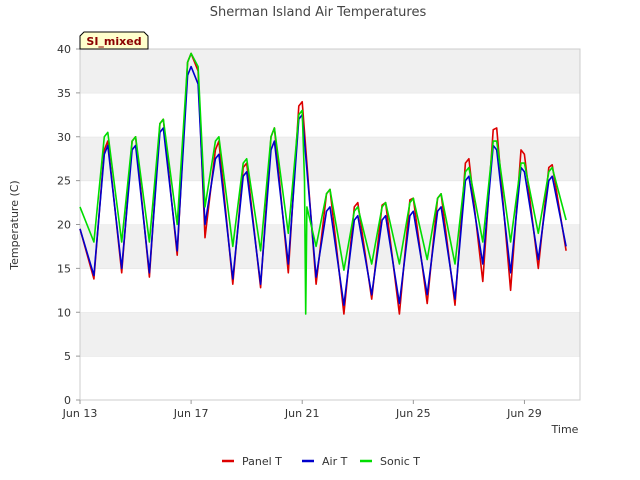  Describe the element at coordinates (321, 461) in the screenshot. I see `legend: Panel T Air T Sonic T` at that location.